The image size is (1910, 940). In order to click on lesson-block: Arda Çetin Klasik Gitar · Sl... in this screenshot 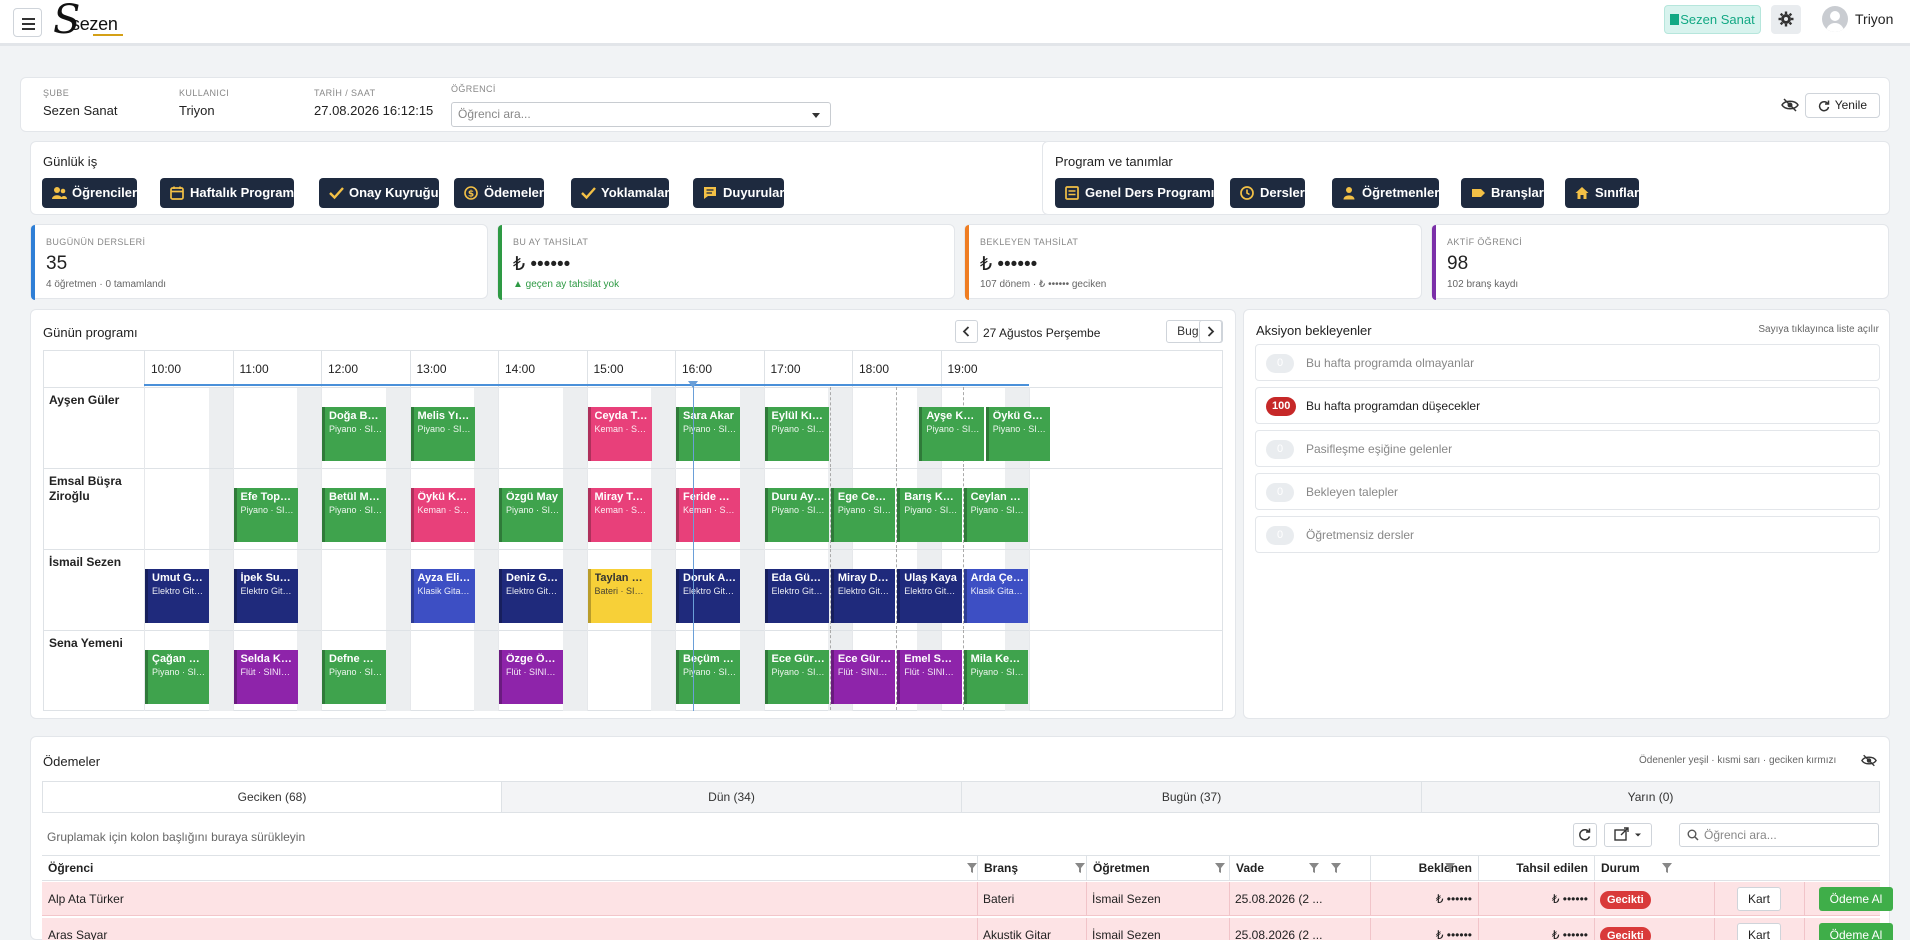, I will do `click(995, 596)`.